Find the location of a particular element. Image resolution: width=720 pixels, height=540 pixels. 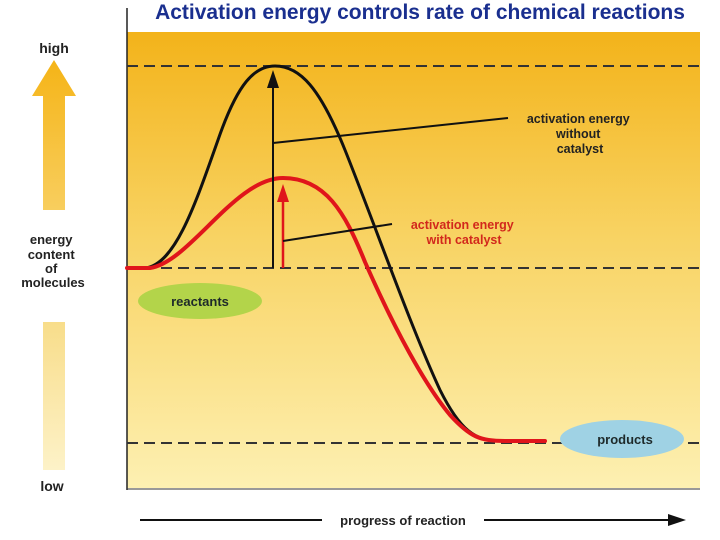

y-axis-label: energy content of molecules is located at coordinates (53, 261).